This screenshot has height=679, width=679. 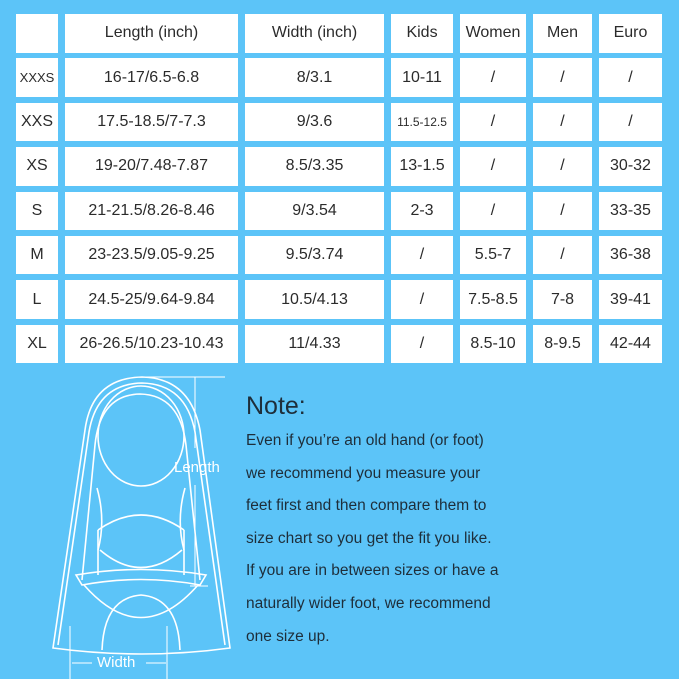 What do you see at coordinates (369, 538) in the screenshot?
I see `note-line: size chart so you get the fit you like.` at bounding box center [369, 538].